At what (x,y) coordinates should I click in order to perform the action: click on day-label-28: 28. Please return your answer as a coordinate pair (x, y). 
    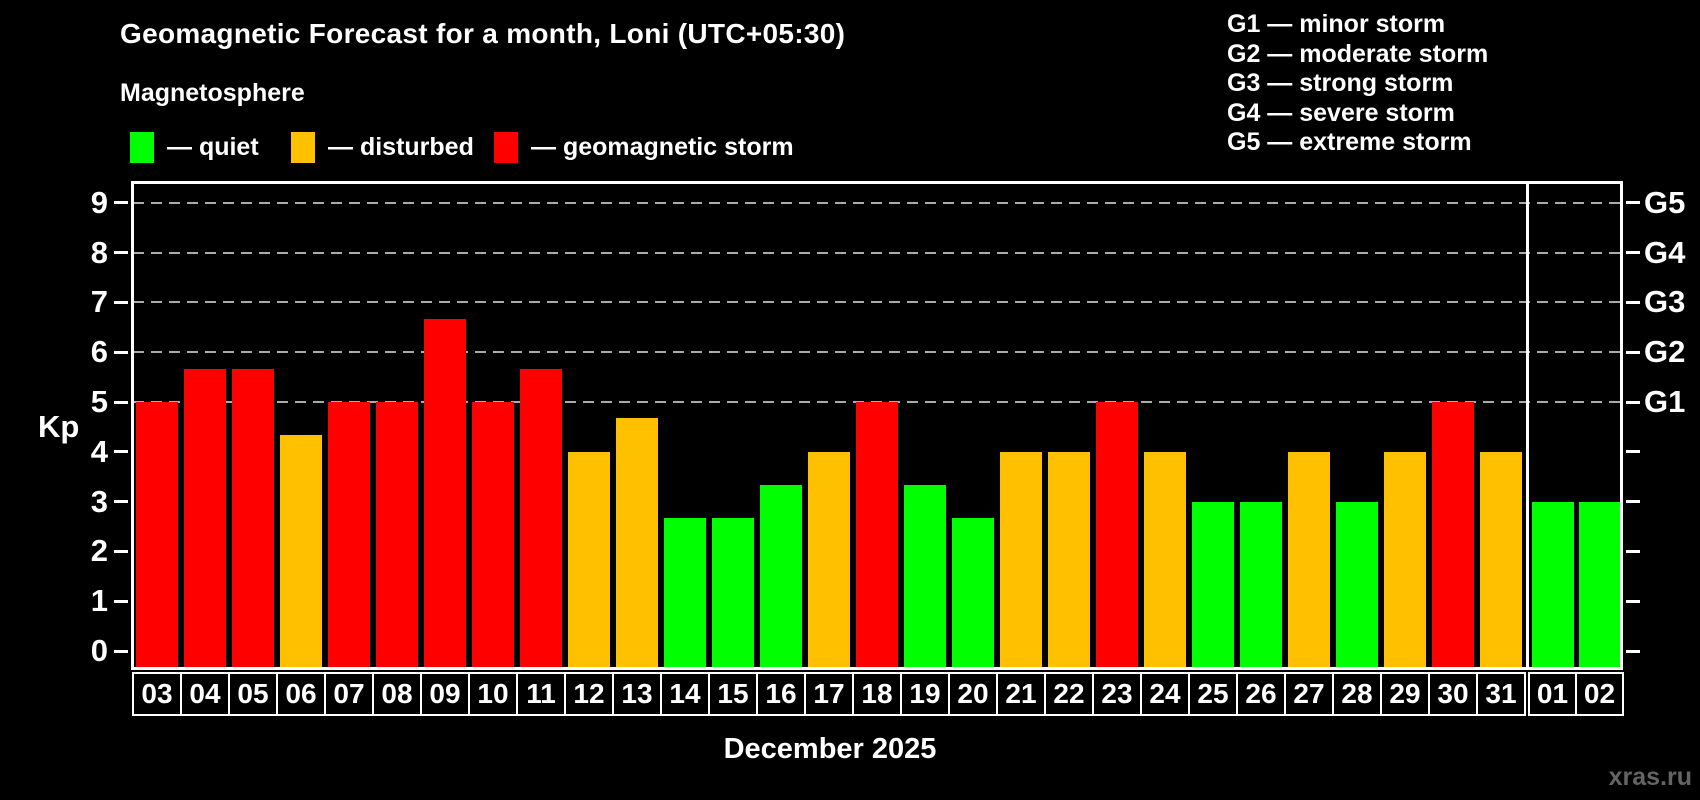
    Looking at the image, I should click on (1357, 694).